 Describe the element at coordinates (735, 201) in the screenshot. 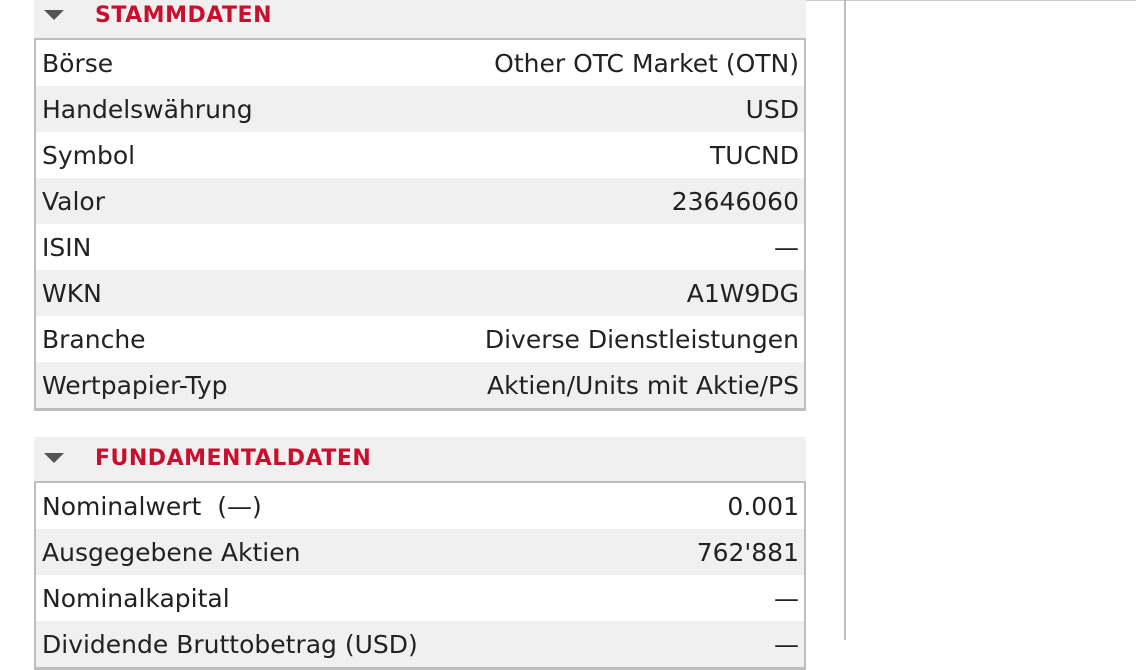

I see `row-value: 23646060` at that location.